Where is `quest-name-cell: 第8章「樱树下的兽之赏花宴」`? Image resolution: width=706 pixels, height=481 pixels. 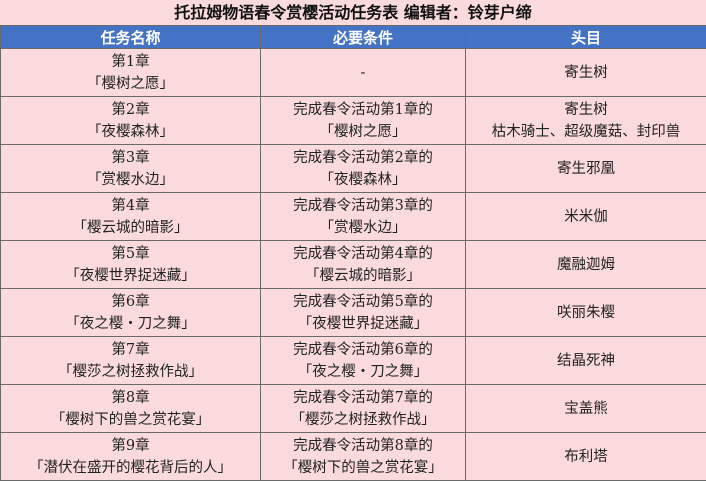
quest-name-cell: 第8章「樱树下的兽之赏花宴」 is located at coordinates (130, 408).